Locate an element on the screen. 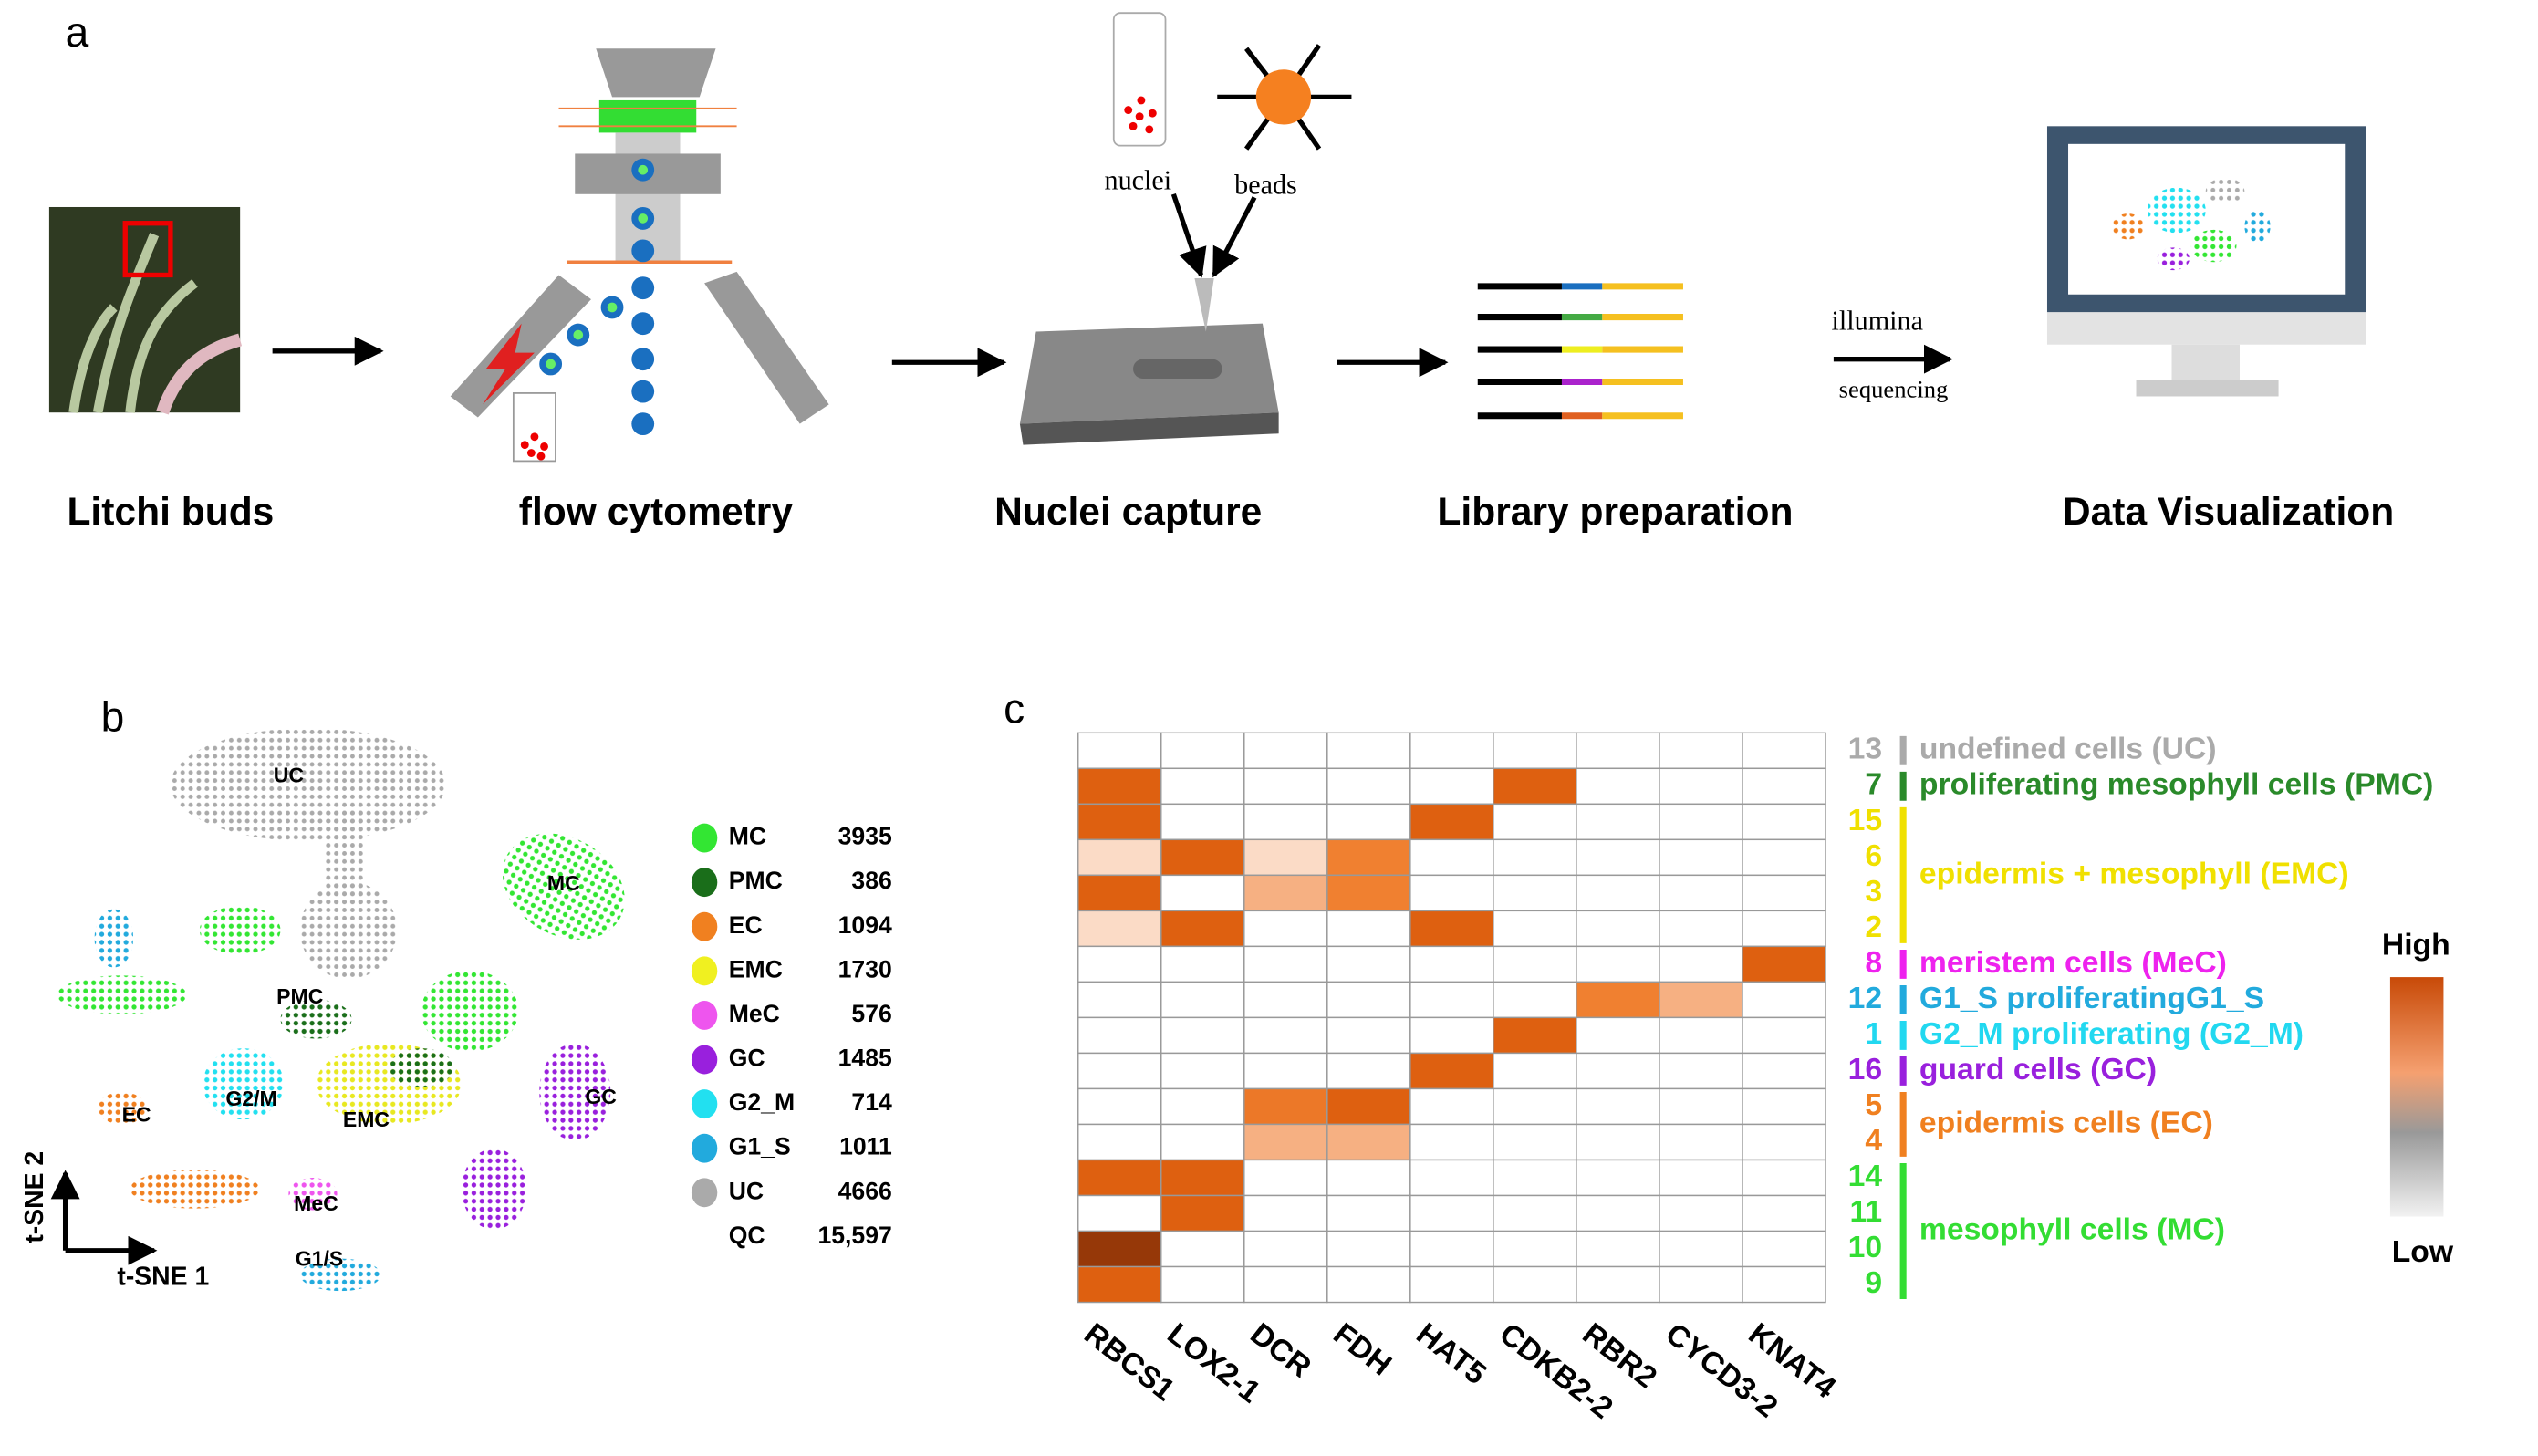  cluster-id: 2 is located at coordinates (1873, 927).